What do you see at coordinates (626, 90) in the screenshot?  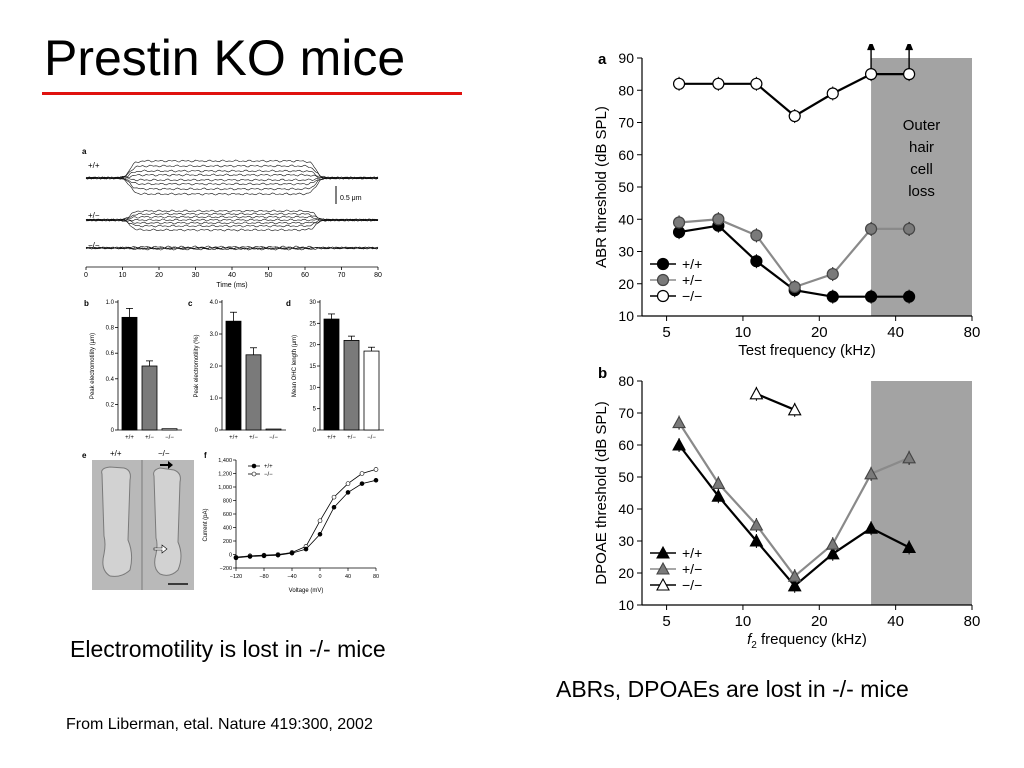 I see `y-tick-label: 80` at bounding box center [626, 90].